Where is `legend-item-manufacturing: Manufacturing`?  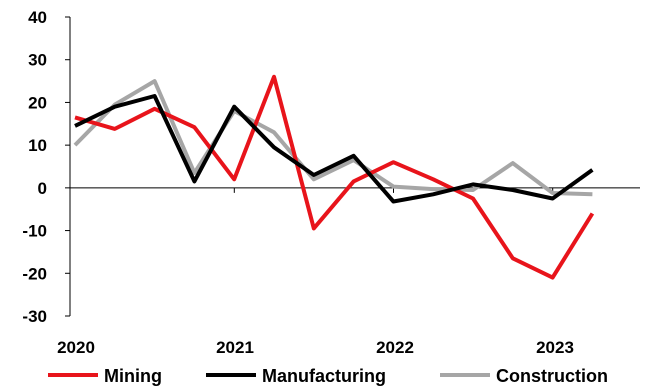 legend-item-manufacturing: Manufacturing is located at coordinates (296, 376).